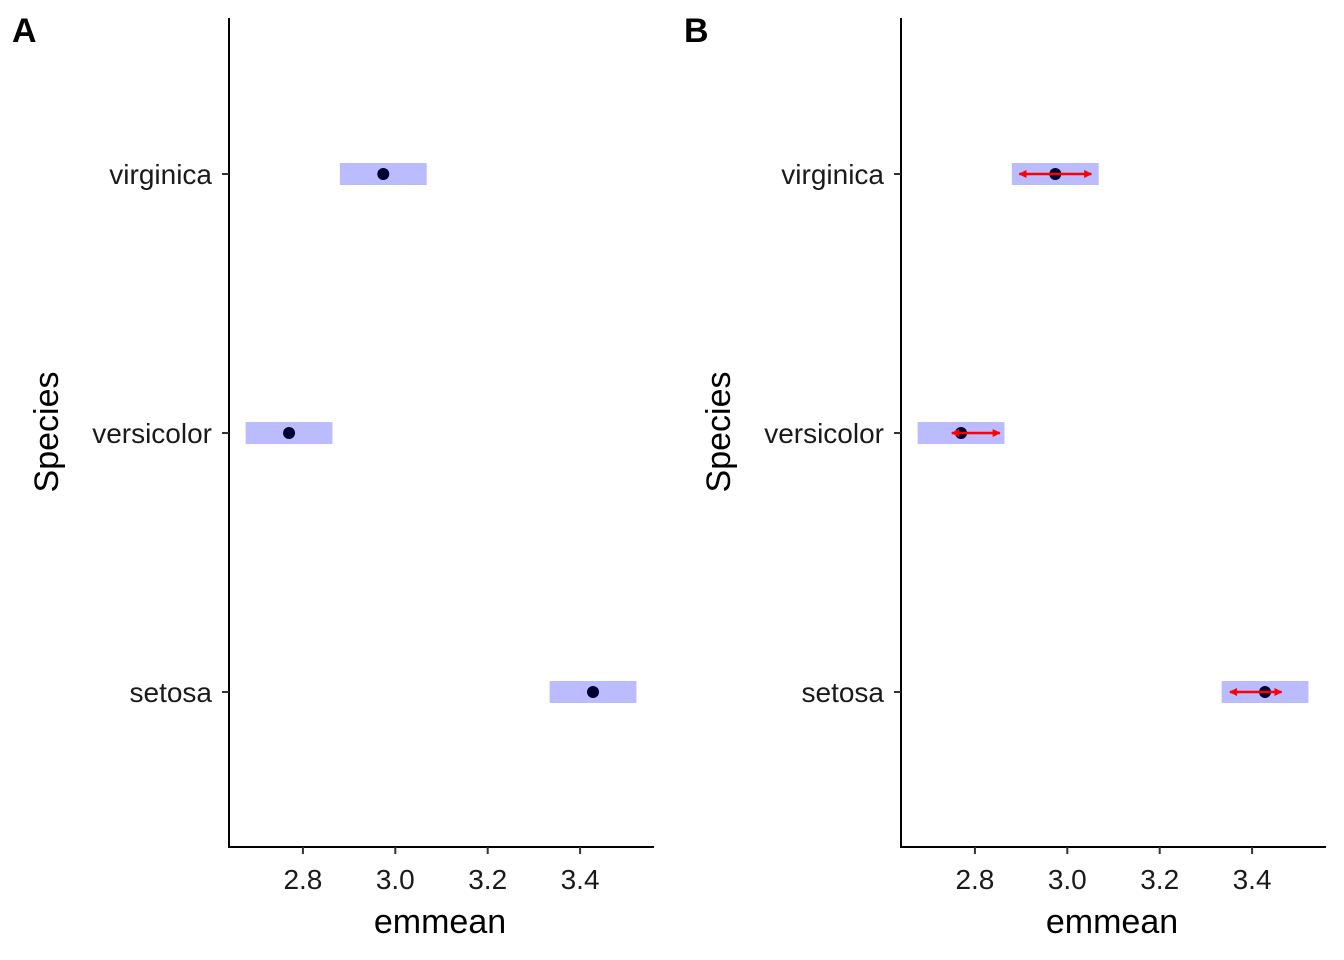 Image resolution: width=1344 pixels, height=960 pixels. Describe the element at coordinates (289, 433) in the screenshot. I see `panel-a-point-versicolor` at that location.